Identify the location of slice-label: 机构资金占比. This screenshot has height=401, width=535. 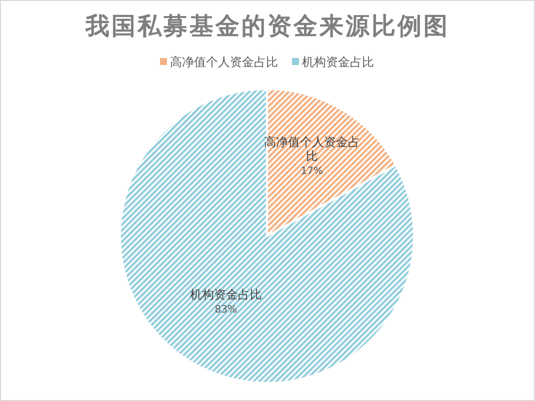
(226, 295).